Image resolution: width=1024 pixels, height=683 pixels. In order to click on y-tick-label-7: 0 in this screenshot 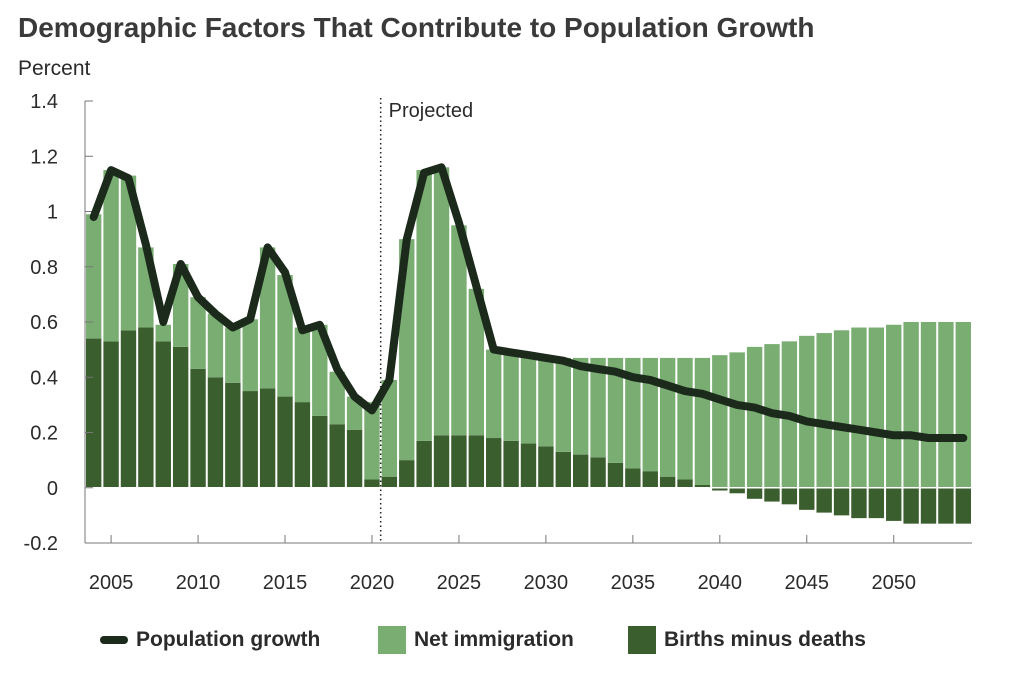, I will do `click(52, 489)`.